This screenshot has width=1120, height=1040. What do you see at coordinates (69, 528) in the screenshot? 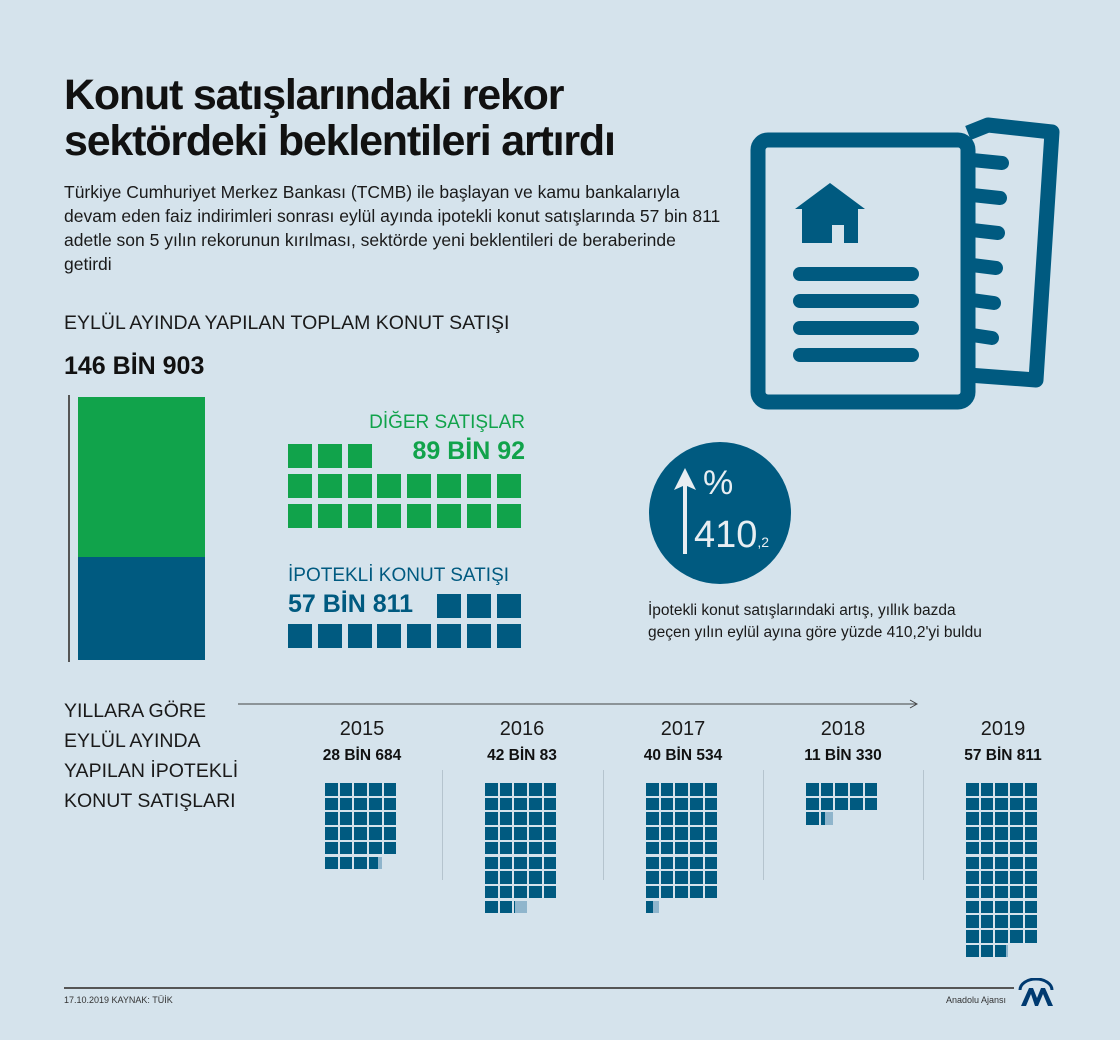
I see `bar-axis-line` at bounding box center [69, 528].